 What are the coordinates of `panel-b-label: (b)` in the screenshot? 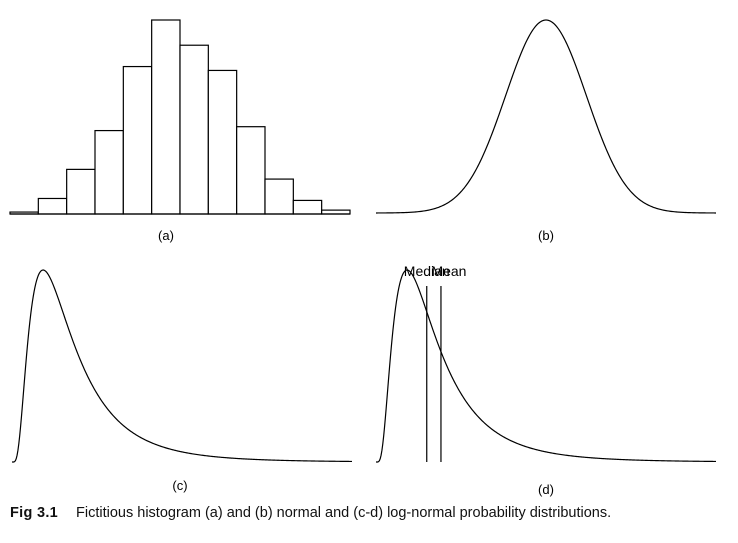 It's located at (546, 235).